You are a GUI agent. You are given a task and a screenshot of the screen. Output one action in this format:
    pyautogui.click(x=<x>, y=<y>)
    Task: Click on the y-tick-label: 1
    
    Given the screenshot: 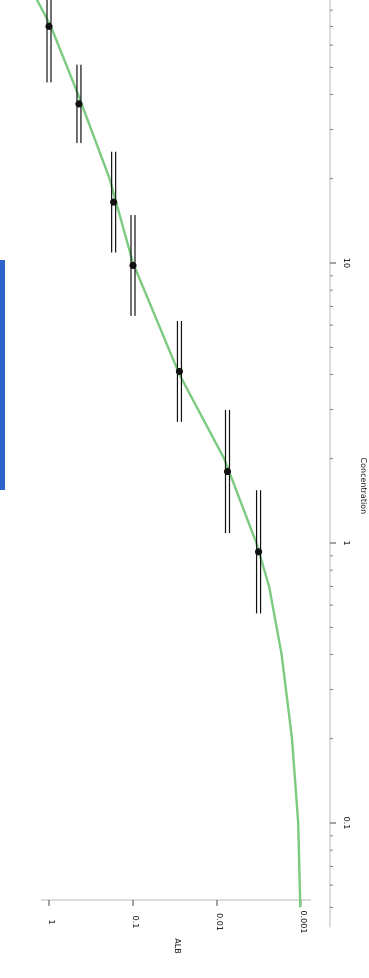 What is the action you would take?
    pyautogui.click(x=51, y=921)
    